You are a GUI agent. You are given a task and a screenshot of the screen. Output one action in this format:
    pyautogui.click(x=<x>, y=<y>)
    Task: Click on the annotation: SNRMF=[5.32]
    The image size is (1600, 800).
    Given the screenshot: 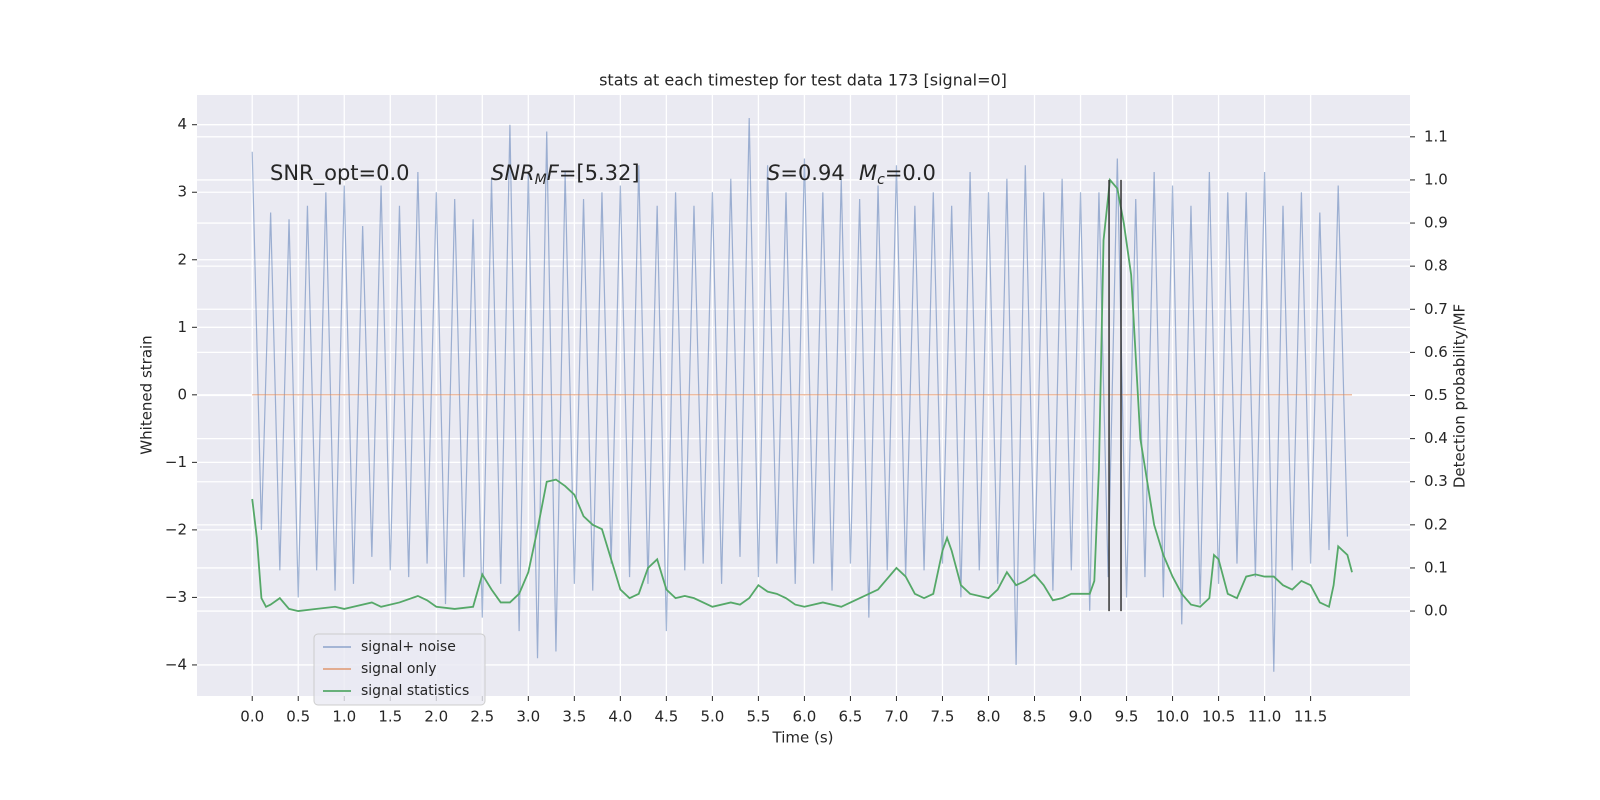 What is the action you would take?
    pyautogui.click(x=565, y=174)
    